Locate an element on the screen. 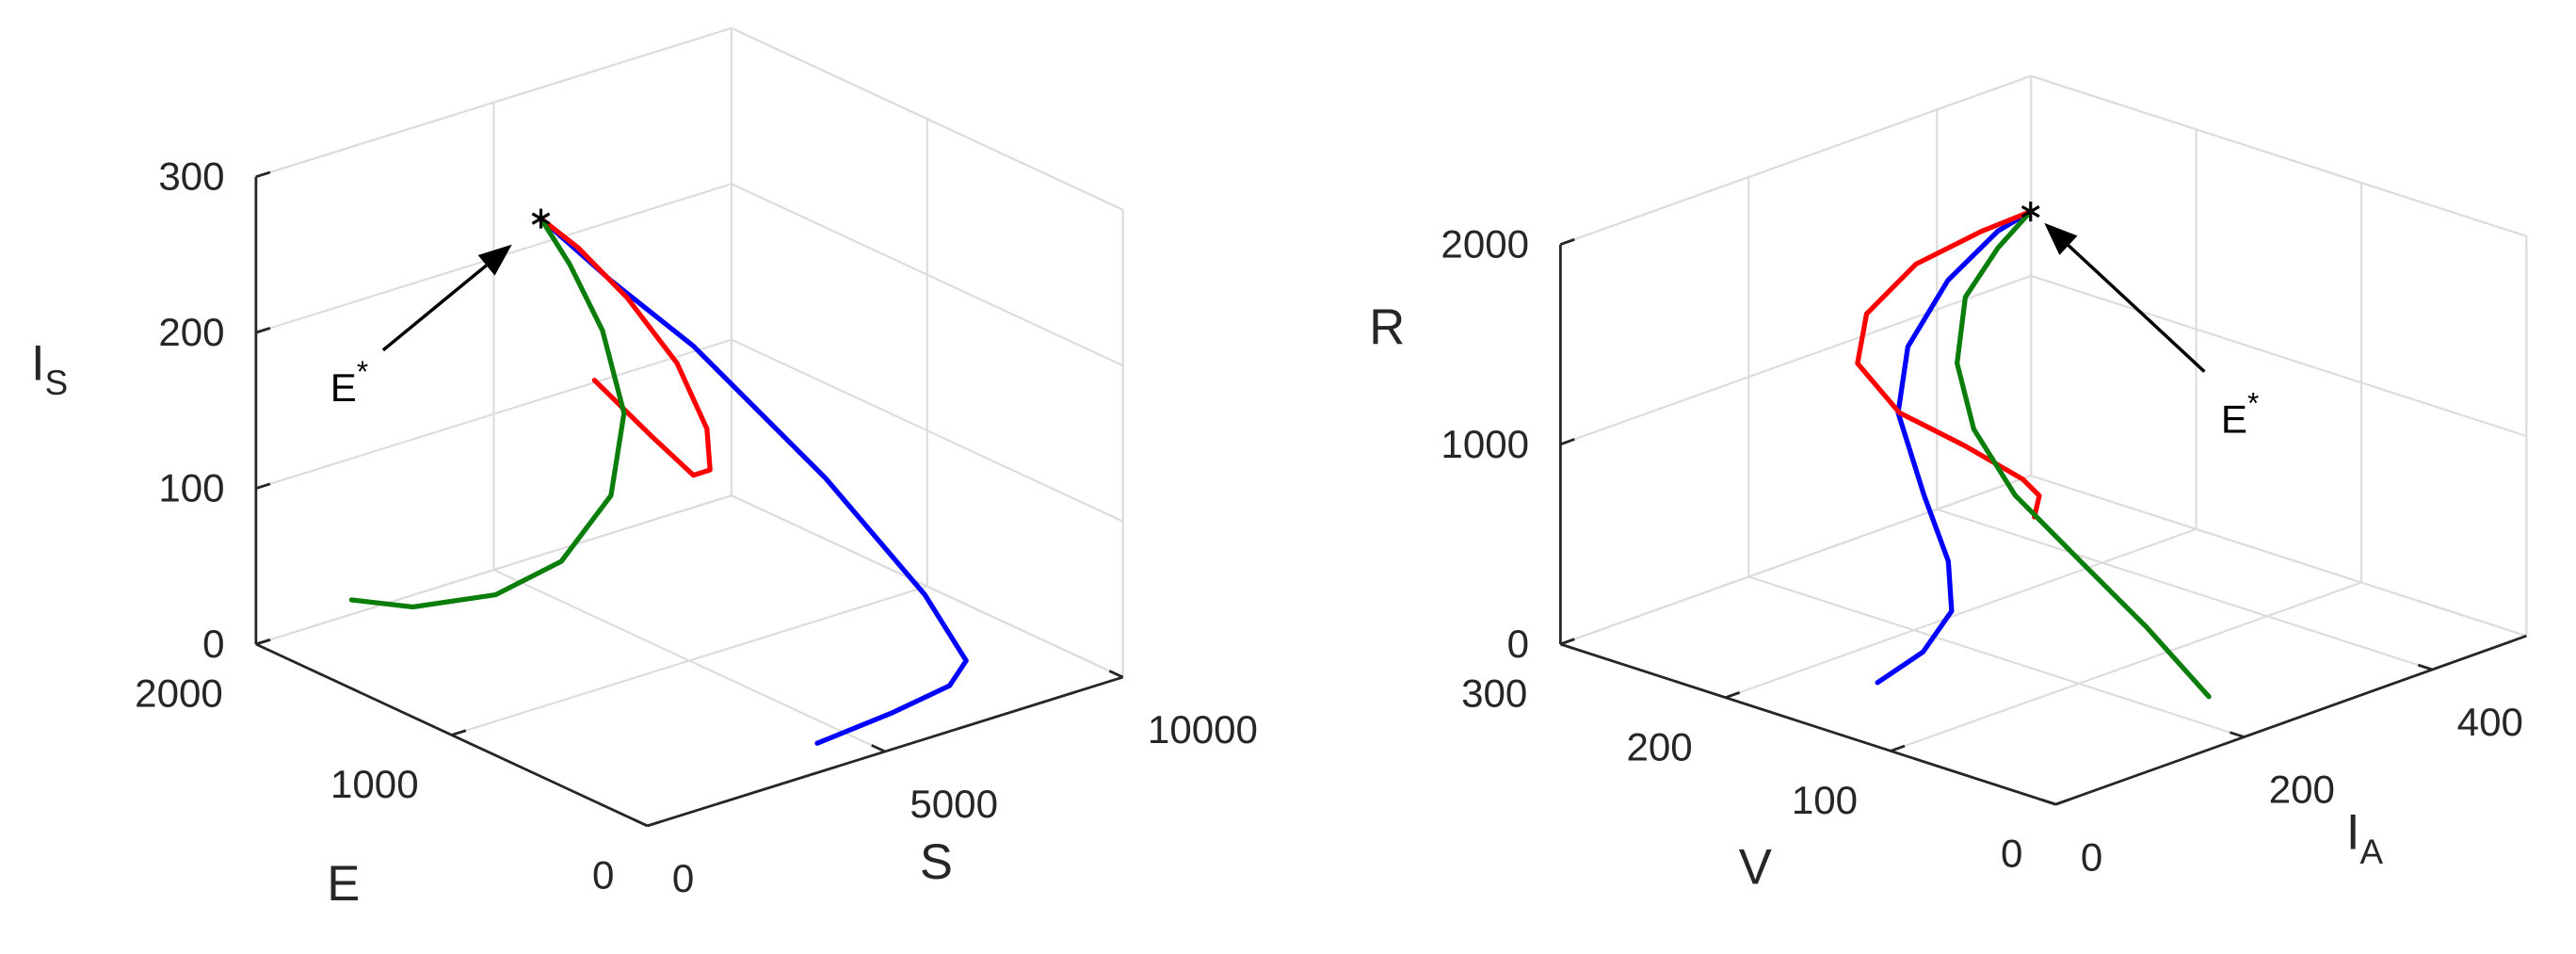 Image resolution: width=2576 pixels, height=954 pixels. x-tick-label: 200 is located at coordinates (2302, 790).